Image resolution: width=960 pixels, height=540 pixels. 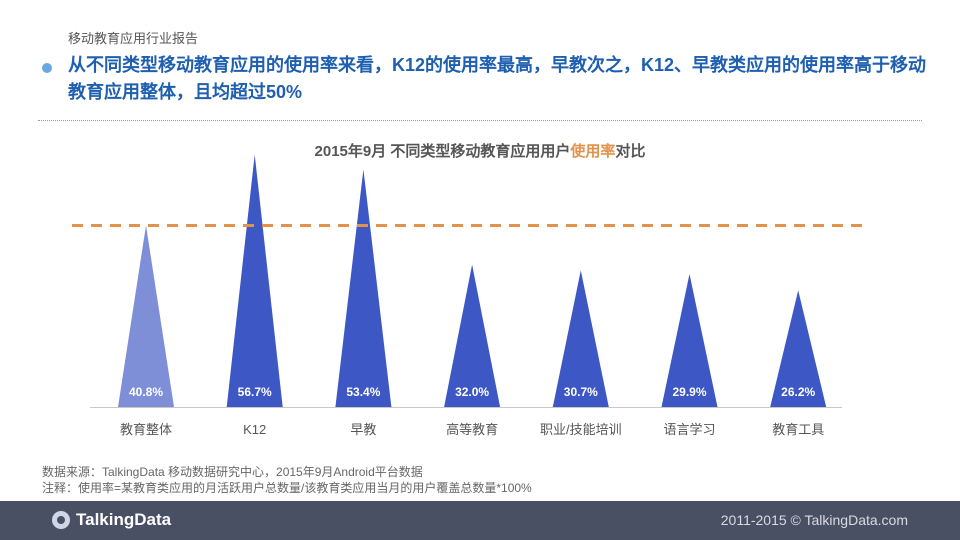 What do you see at coordinates (363, 392) in the screenshot?
I see `value-label-3: 53.4%` at bounding box center [363, 392].